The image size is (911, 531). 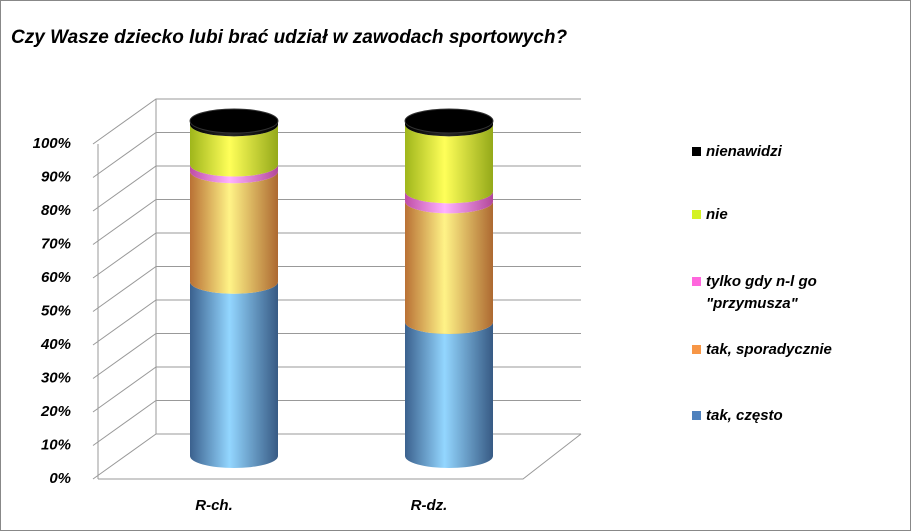 I want to click on back-wall, so click(x=127, y=289).